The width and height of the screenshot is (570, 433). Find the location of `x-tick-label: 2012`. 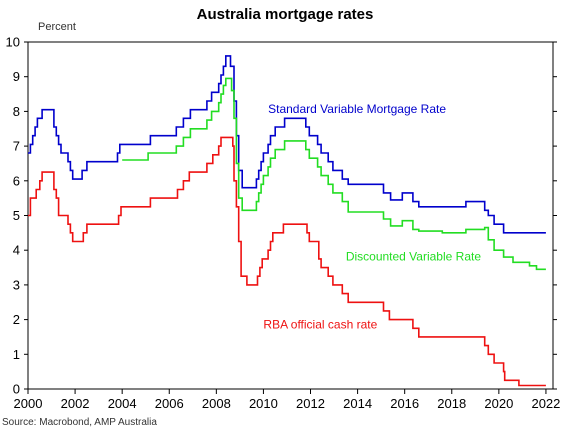

x-tick-label: 2012 is located at coordinates (310, 403).